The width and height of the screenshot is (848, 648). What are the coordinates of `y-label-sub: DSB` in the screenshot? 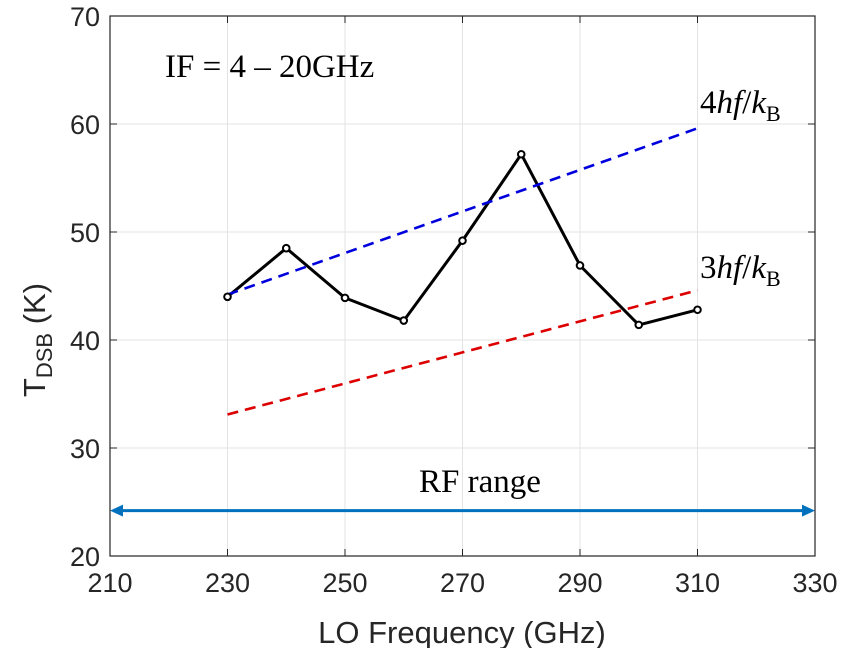 It's located at (44, 355).